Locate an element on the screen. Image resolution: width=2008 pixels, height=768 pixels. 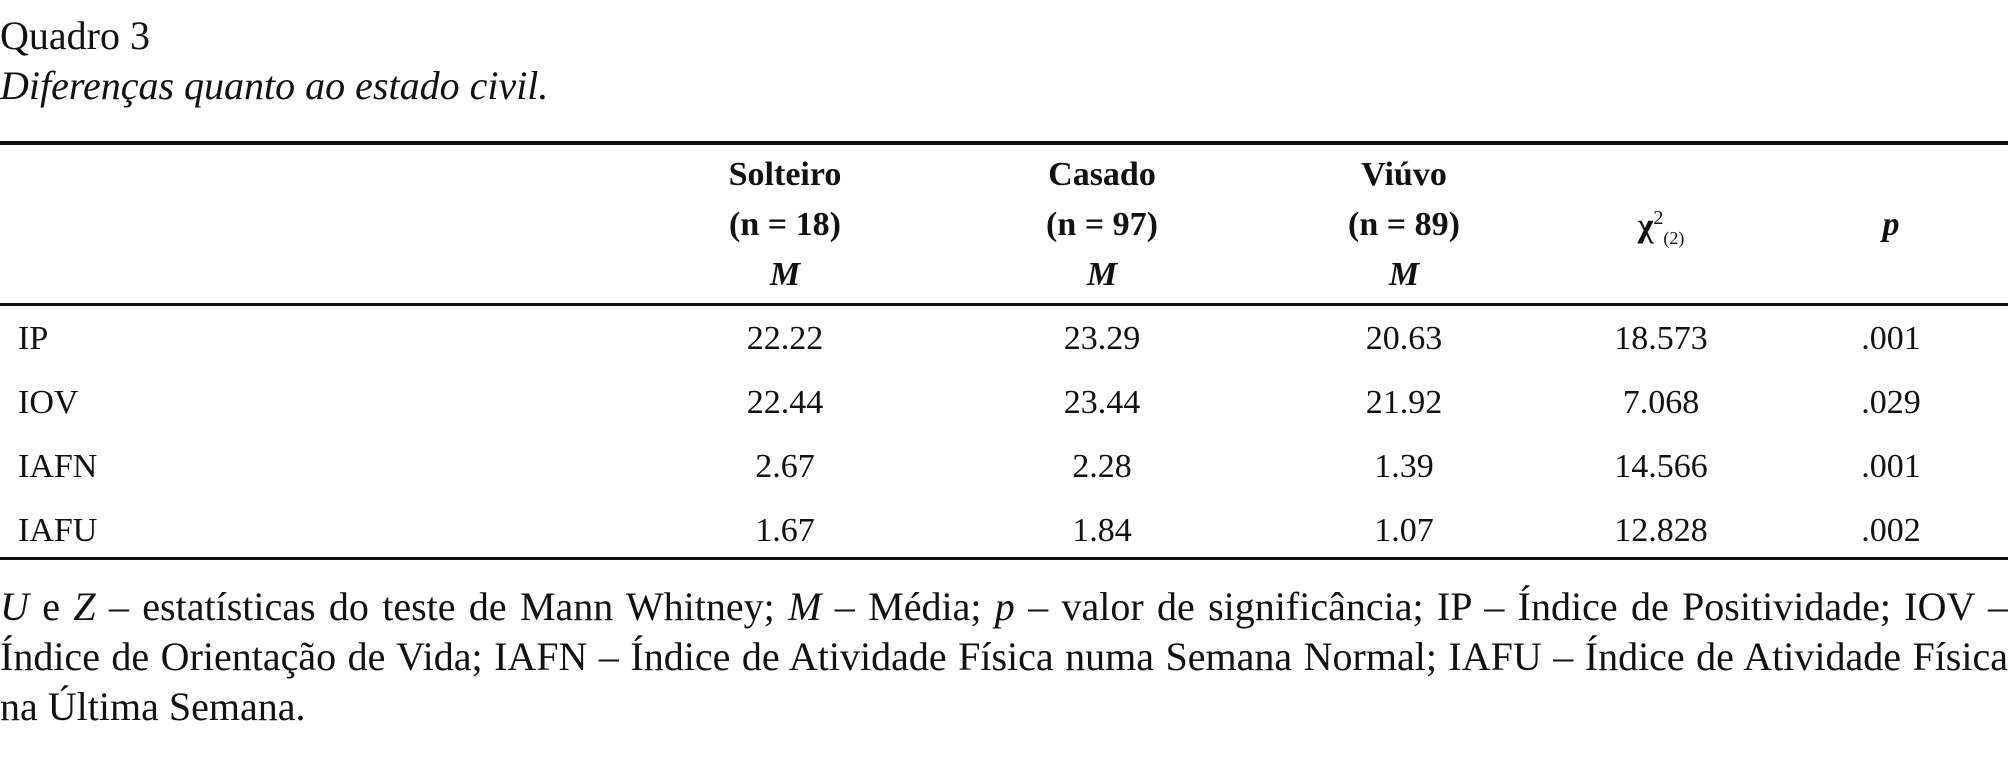
cell: 14.566 is located at coordinates (1661, 466).